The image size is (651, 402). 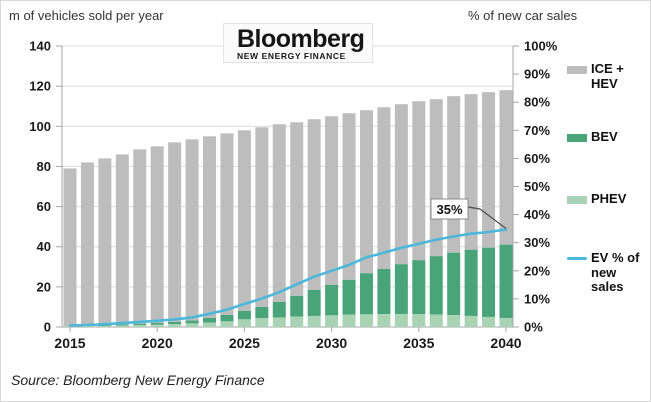 What do you see at coordinates (609, 198) in the screenshot?
I see `legend-label: PHEV` at bounding box center [609, 198].